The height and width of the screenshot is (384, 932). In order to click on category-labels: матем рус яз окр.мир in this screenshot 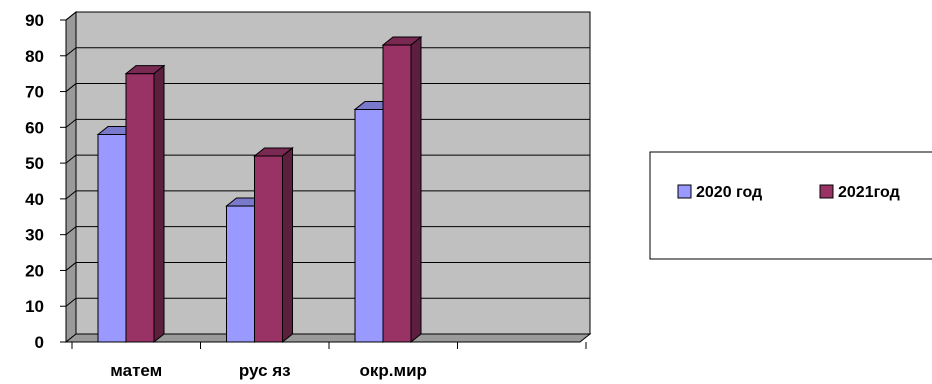, I will do `click(268, 370)`.